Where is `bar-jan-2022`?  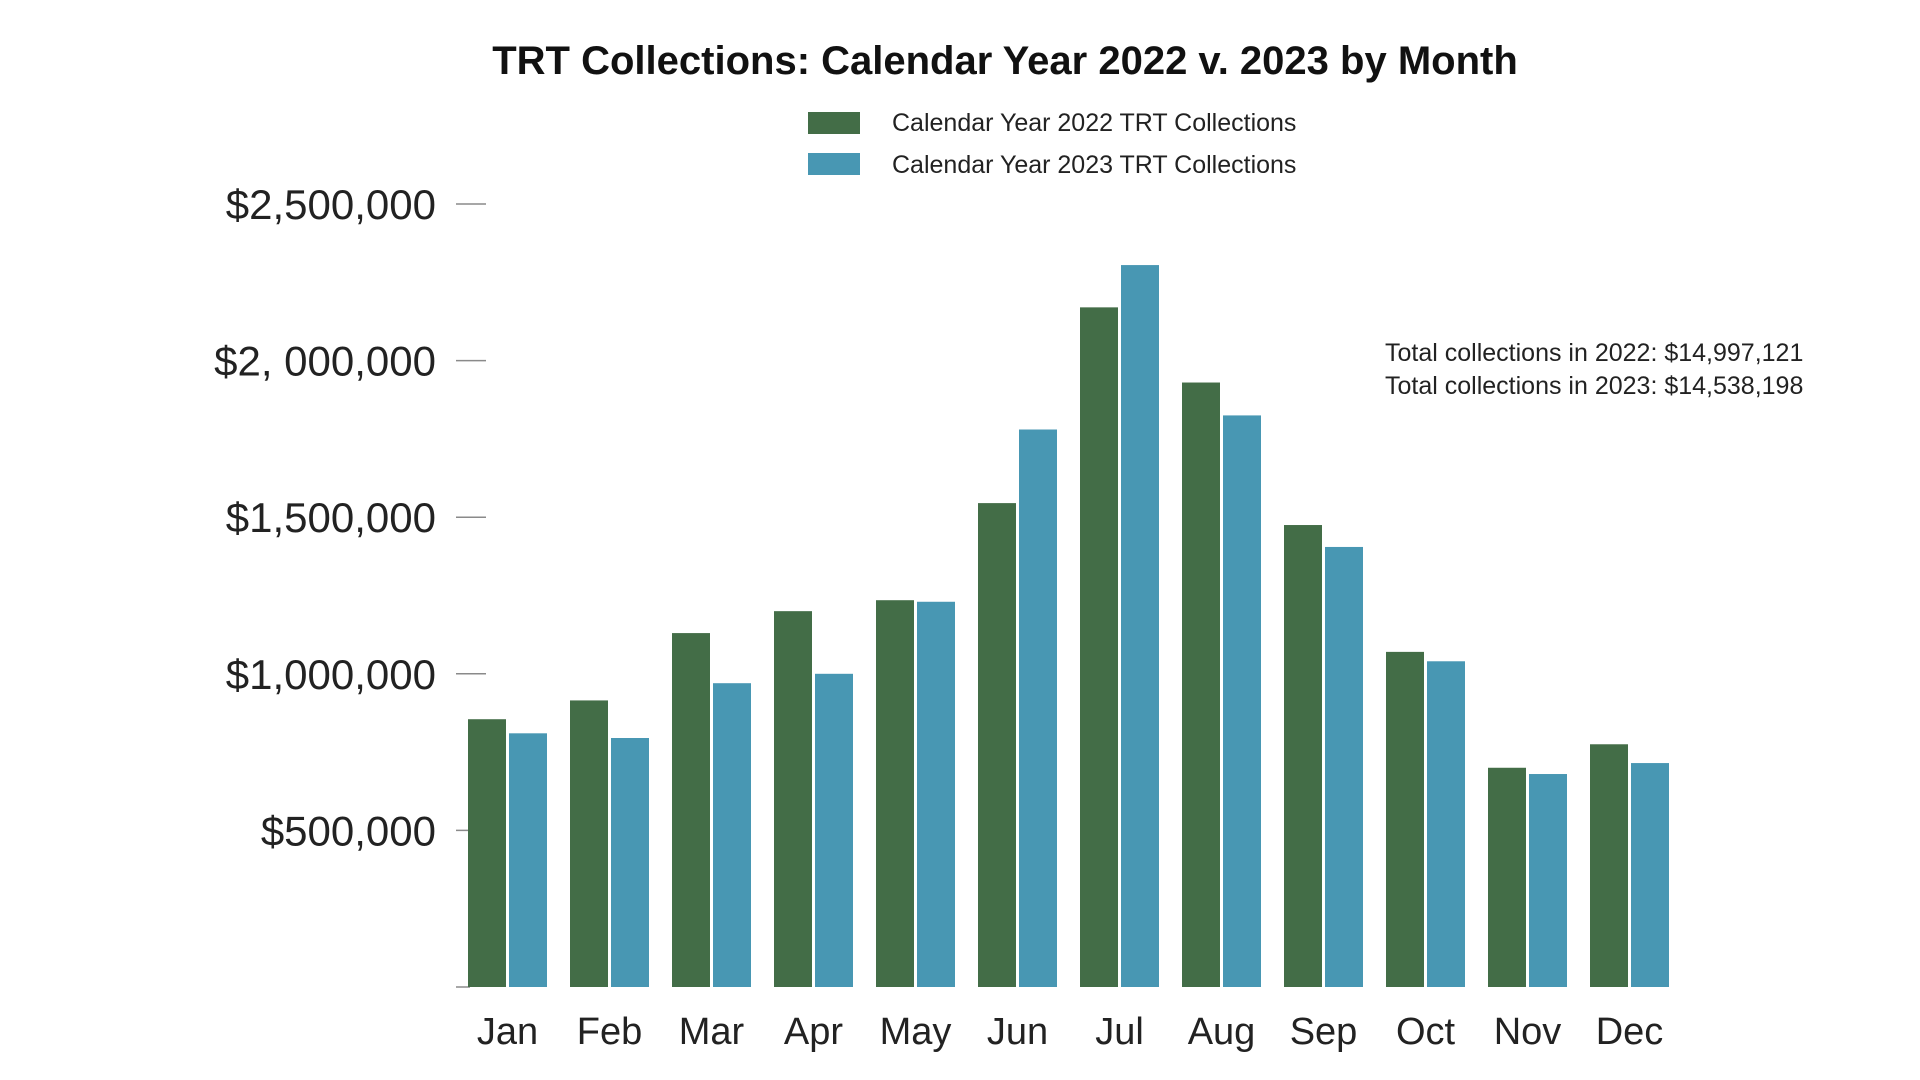 bar-jan-2022 is located at coordinates (487, 853).